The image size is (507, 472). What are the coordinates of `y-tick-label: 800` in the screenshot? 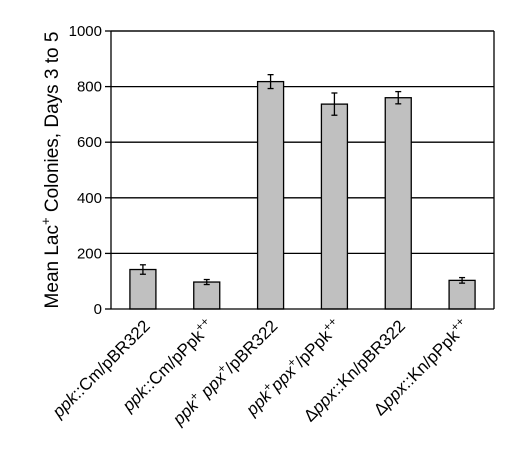 It's located at (89, 87).